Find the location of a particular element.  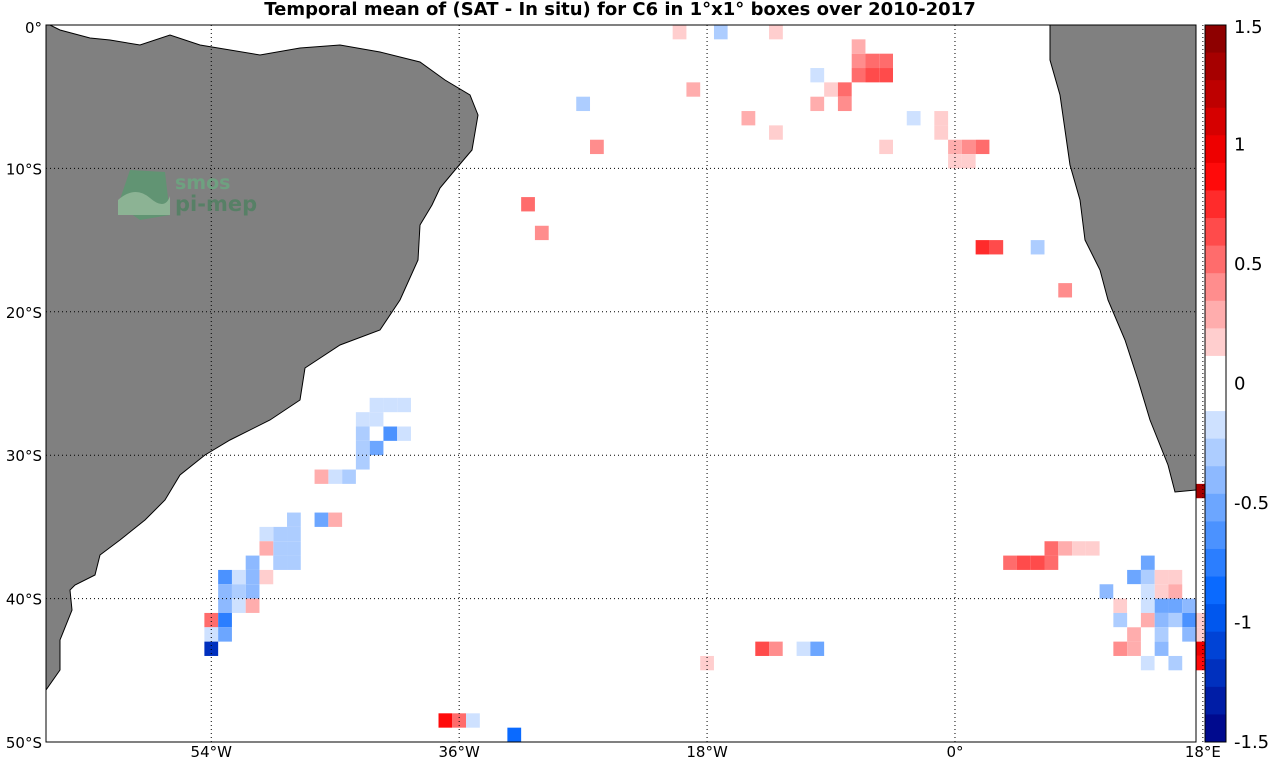

colorbar-tick-label: -1.5 is located at coordinates (1251, 742).